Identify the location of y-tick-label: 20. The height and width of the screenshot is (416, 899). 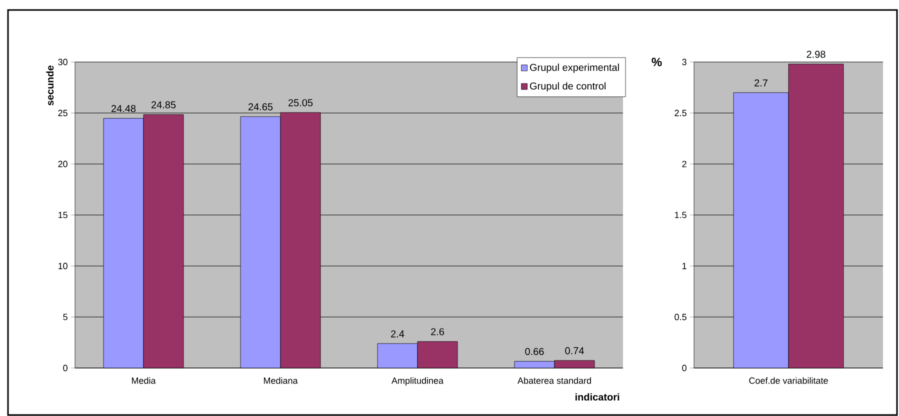
(63, 164).